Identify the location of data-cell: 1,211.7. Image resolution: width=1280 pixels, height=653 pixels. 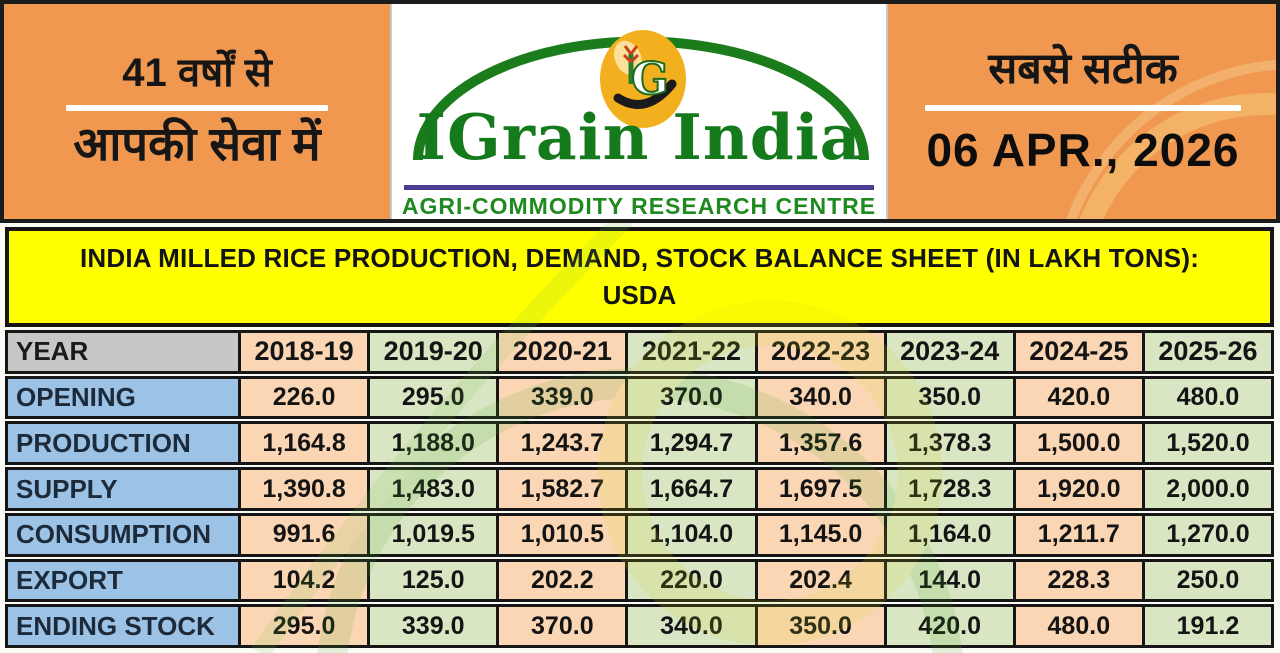
(1077, 534).